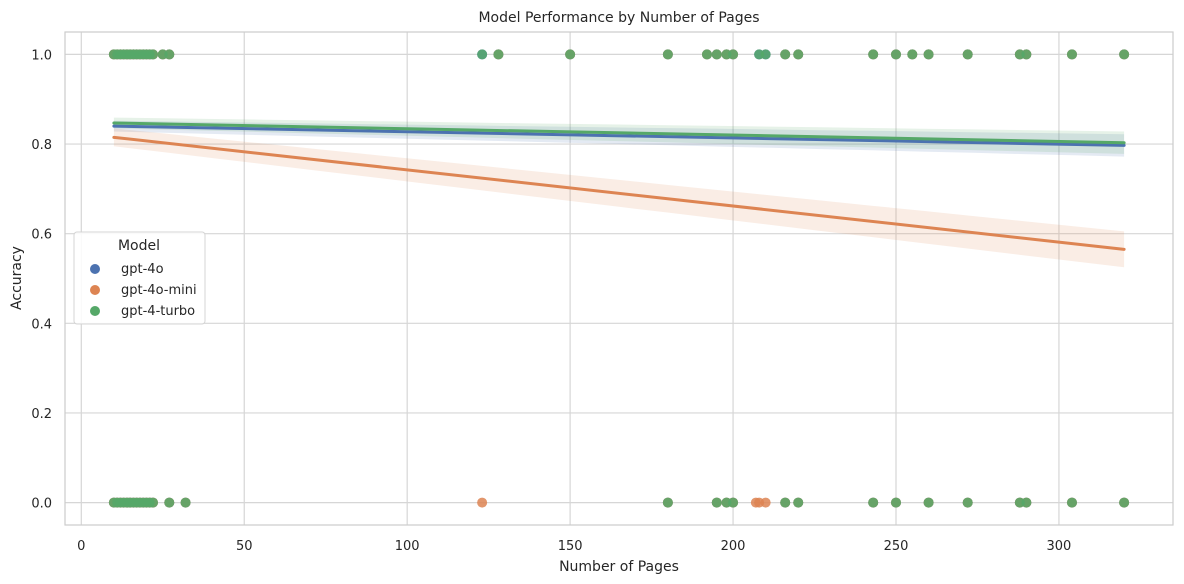 This screenshot has width=1184, height=584. Describe the element at coordinates (619, 567) in the screenshot. I see `x-axis-label: Number of Pages` at that location.